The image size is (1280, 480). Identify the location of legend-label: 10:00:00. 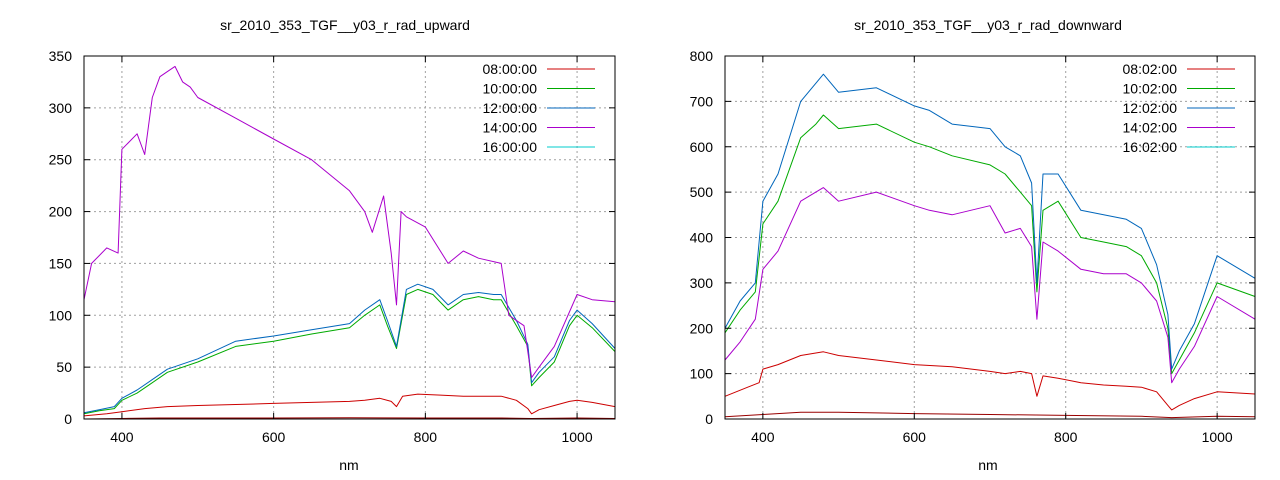
(510, 89).